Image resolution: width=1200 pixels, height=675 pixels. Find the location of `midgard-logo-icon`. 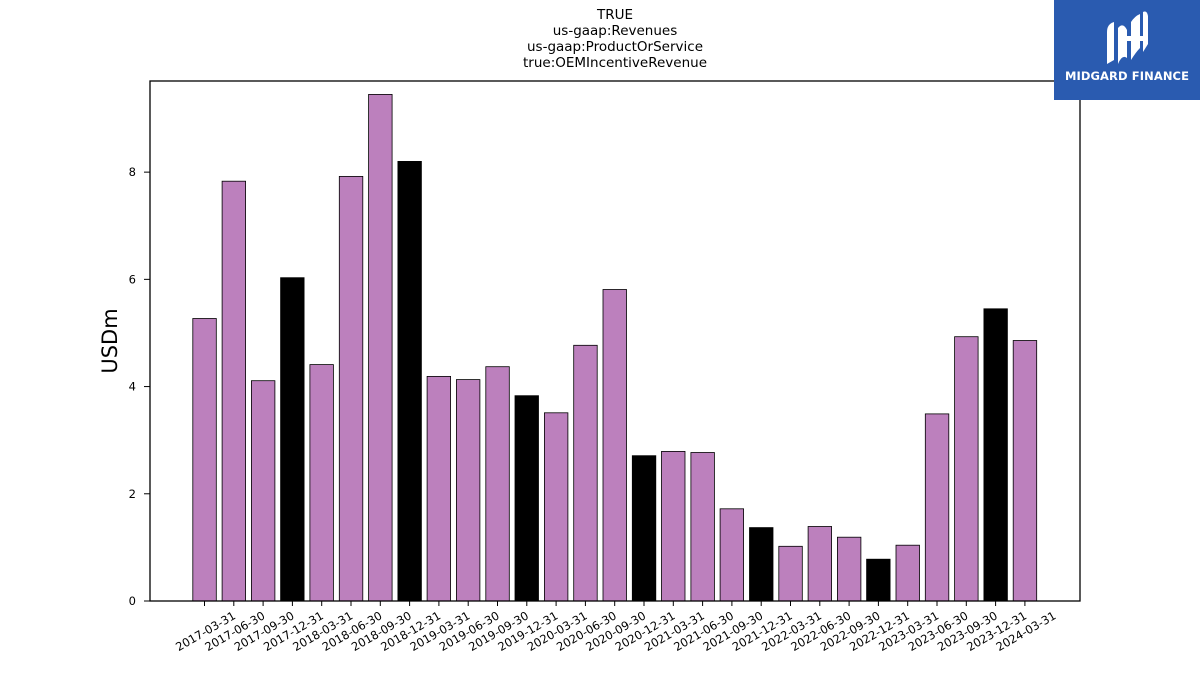

midgard-logo-icon is located at coordinates (1127, 37).